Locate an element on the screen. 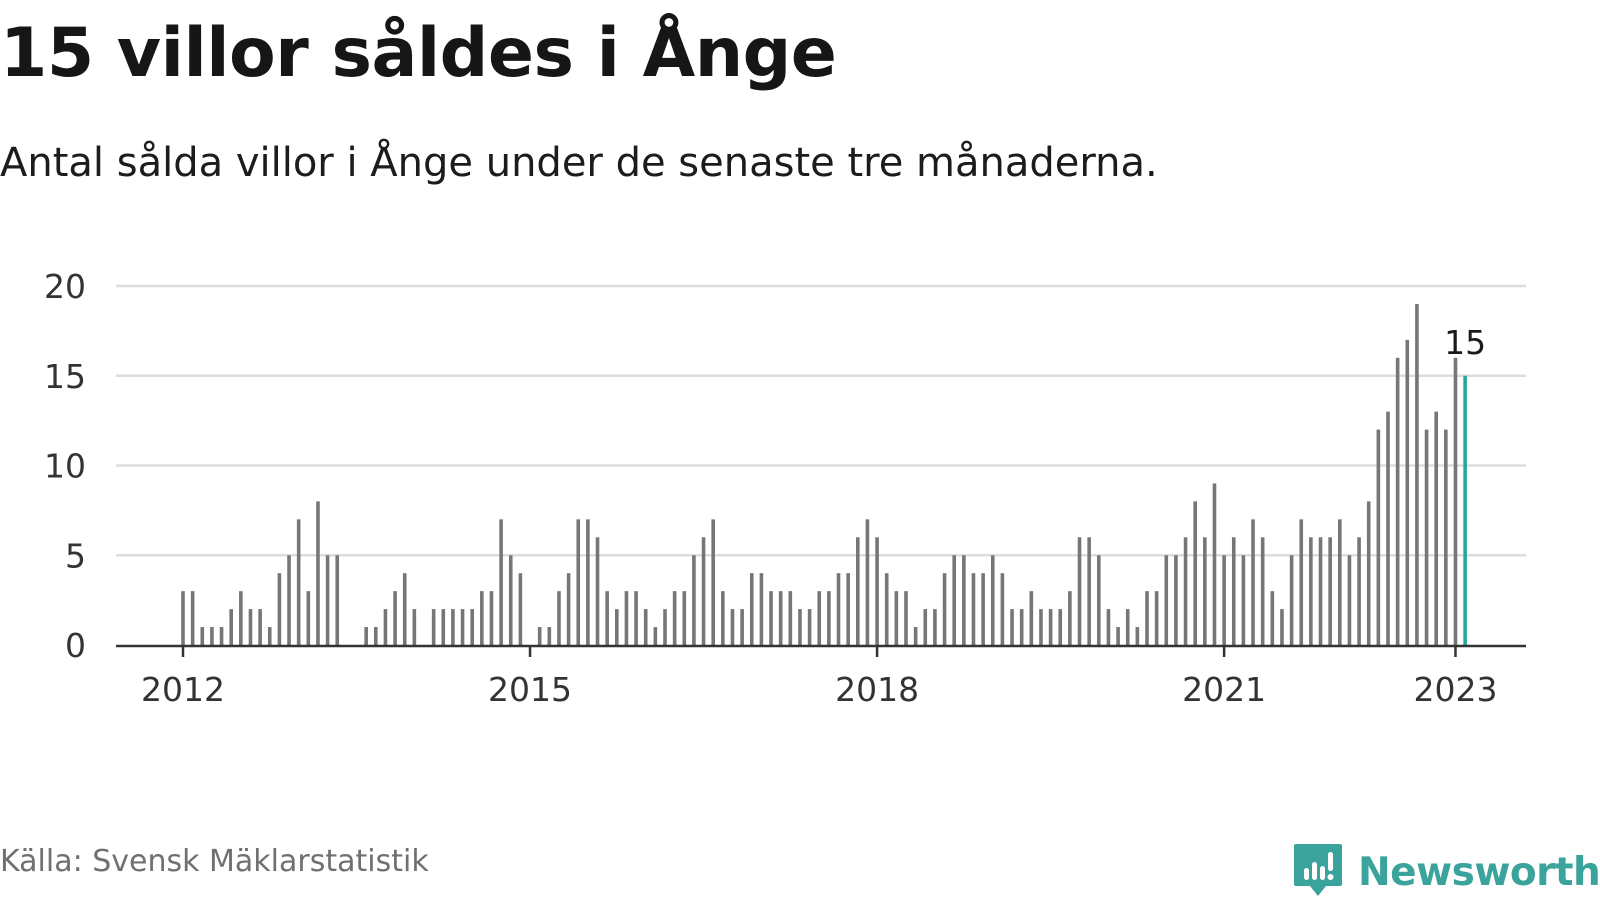 The height and width of the screenshot is (902, 1600). x-tick-label: 2023 is located at coordinates (1455, 689).